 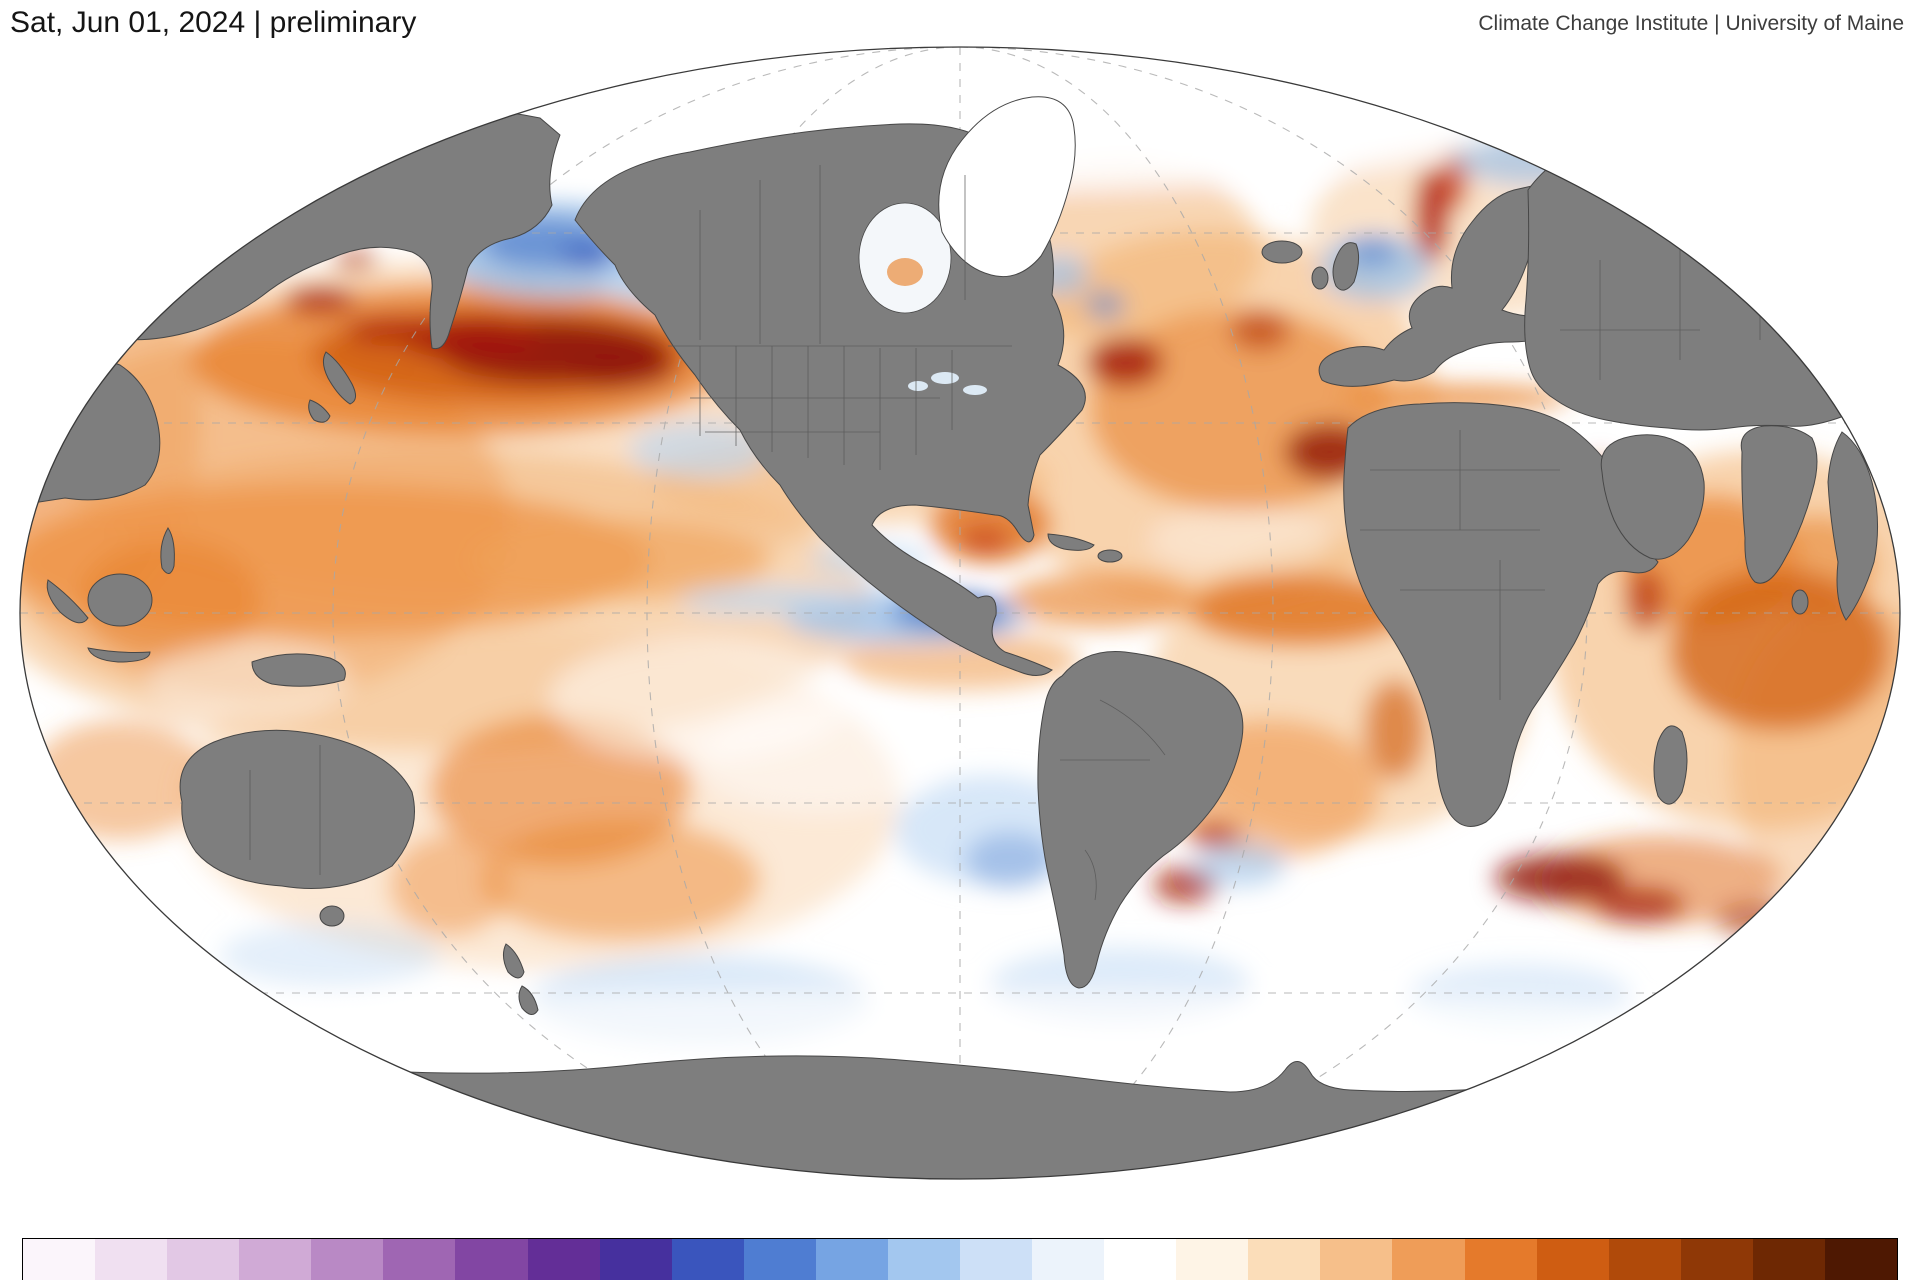 I want to click on landmass-japan, so click(x=339, y=378).